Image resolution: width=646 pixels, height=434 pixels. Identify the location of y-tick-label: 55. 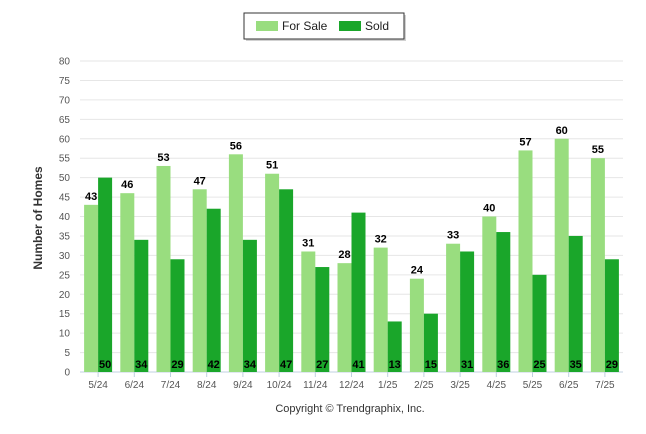
(65, 159).